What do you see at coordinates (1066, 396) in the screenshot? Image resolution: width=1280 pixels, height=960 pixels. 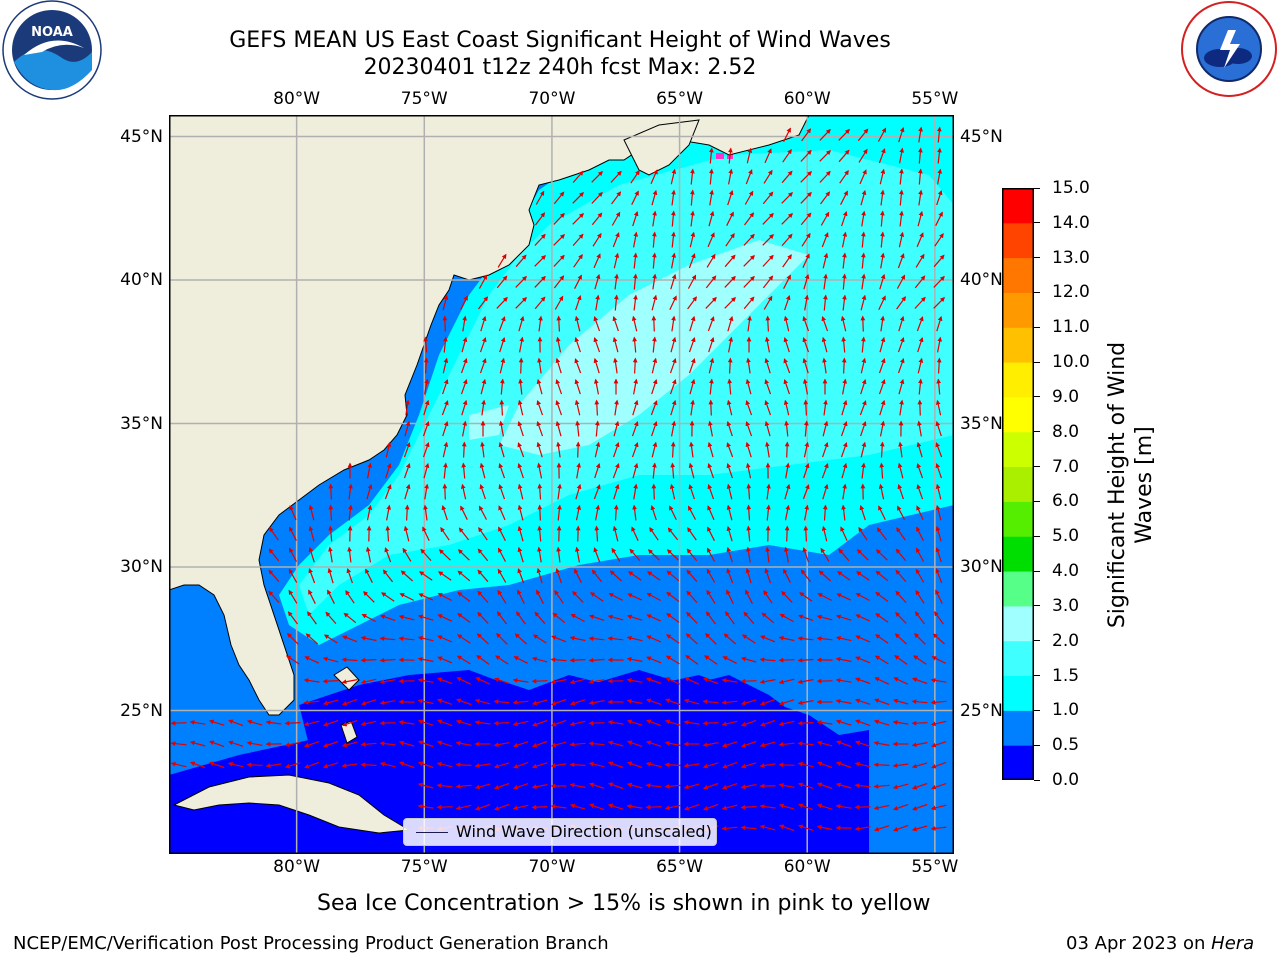 I see `colorbar-tick-label: 9.0` at bounding box center [1066, 396].